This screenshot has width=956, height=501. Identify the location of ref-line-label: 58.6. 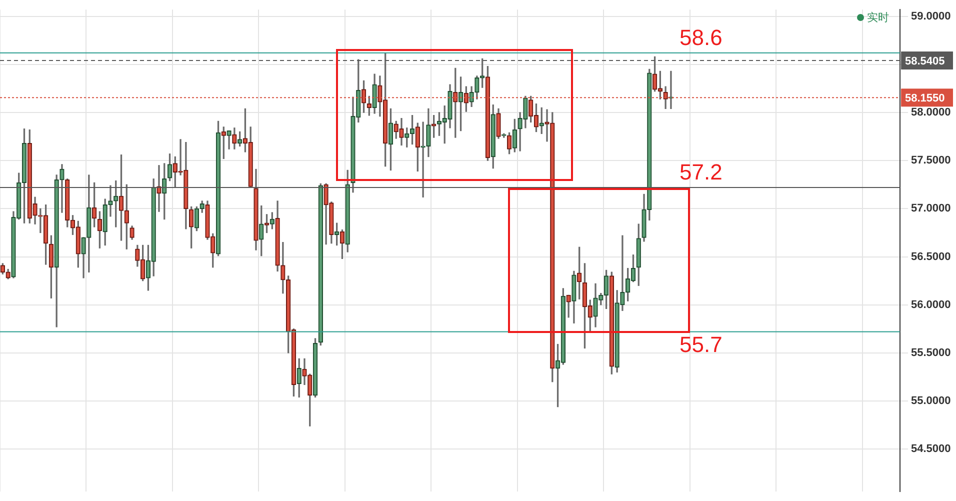
(701, 37).